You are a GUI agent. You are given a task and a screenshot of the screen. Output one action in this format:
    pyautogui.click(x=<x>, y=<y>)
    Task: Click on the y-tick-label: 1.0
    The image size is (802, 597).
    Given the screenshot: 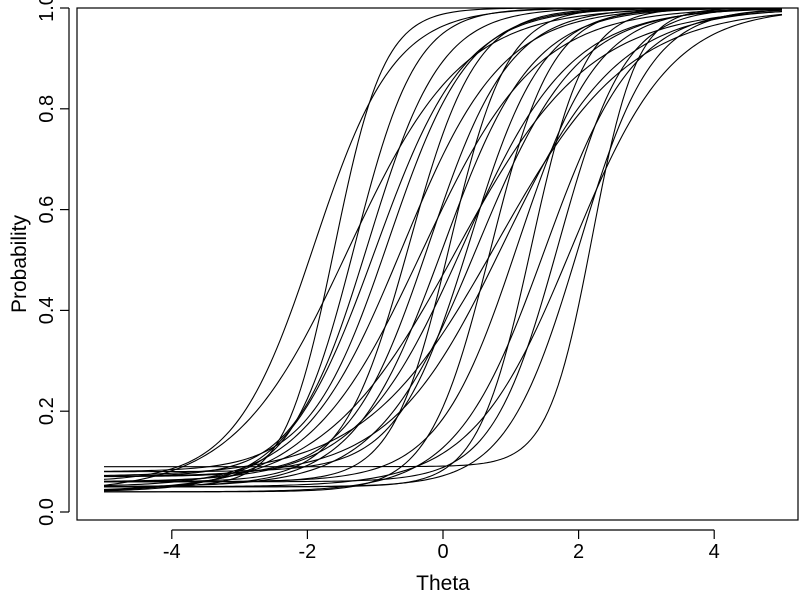 What is the action you would take?
    pyautogui.click(x=47, y=11)
    